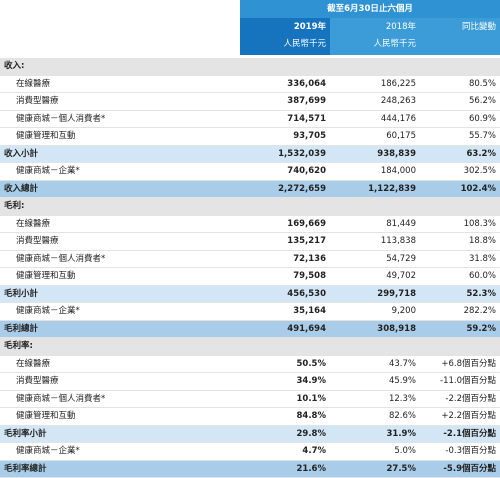 The width and height of the screenshot is (500, 478). I want to click on cell-value: 714,571, so click(285, 119).